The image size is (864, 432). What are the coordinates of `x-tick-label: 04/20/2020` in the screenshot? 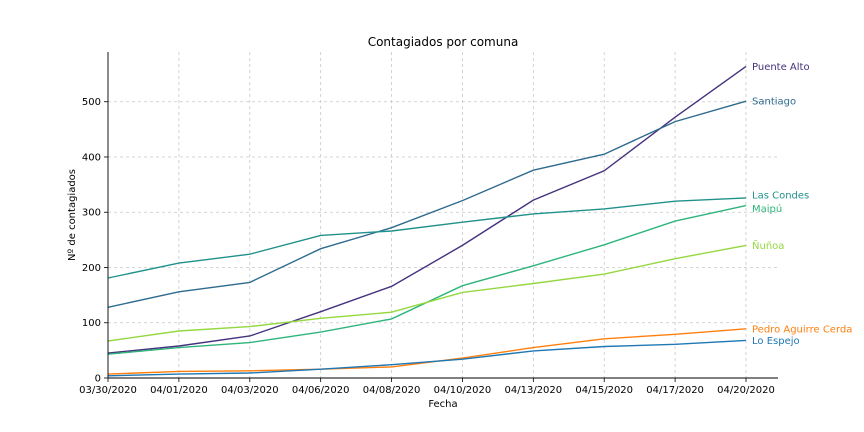 It's located at (746, 390).